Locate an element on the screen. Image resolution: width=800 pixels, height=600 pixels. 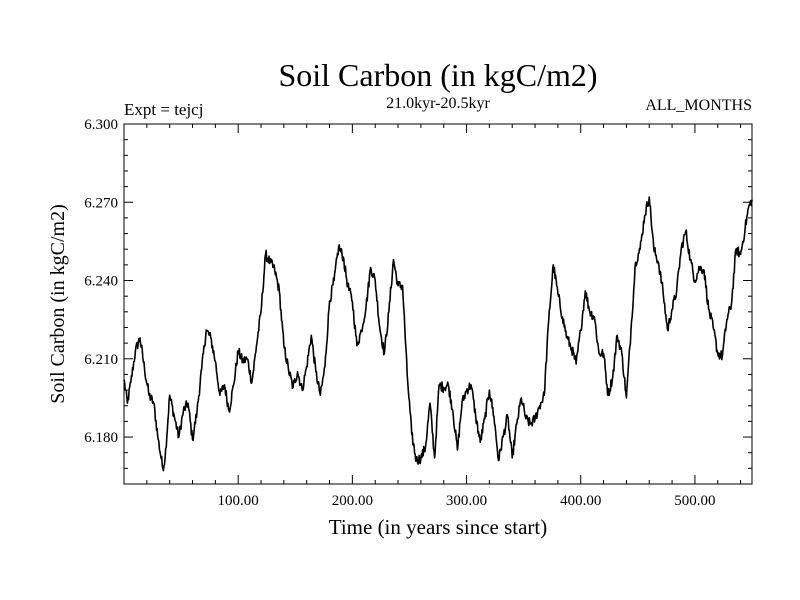
y-tick-label: 6.180 is located at coordinates (101, 438).